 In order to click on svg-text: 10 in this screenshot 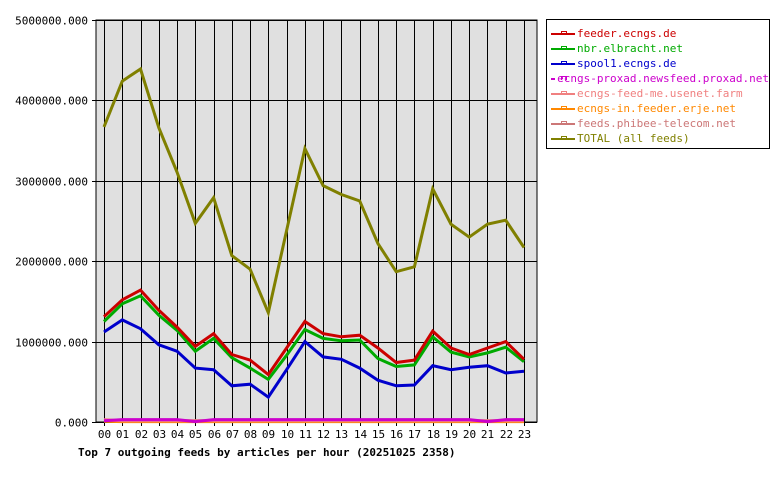, I will do `click(287, 434)`.